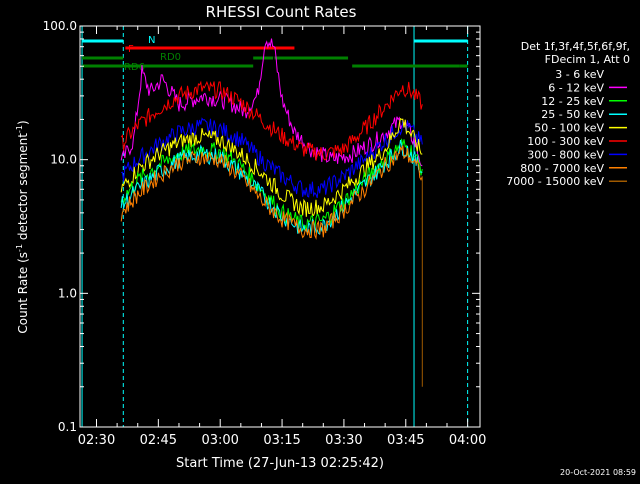 The image size is (640, 484). Describe the element at coordinates (170, 57) in the screenshot. I see `flag-label-rd0: RD0` at that location.